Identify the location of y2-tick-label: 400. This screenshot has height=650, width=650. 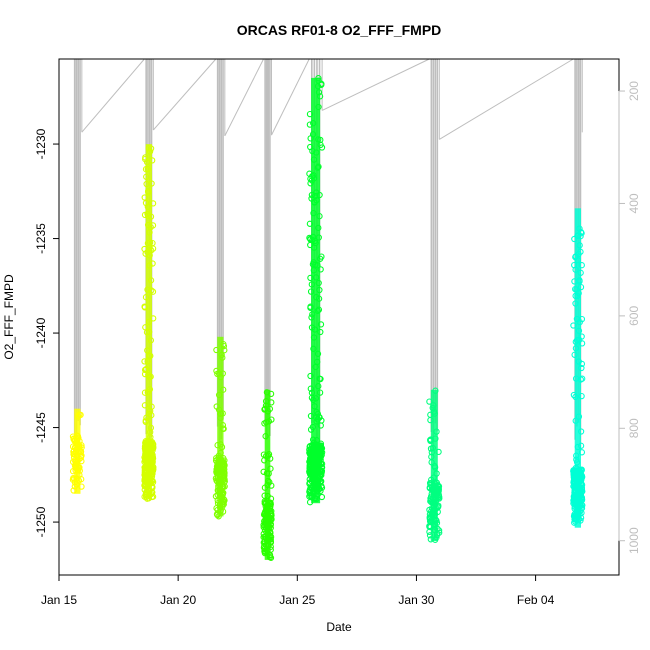
(634, 203).